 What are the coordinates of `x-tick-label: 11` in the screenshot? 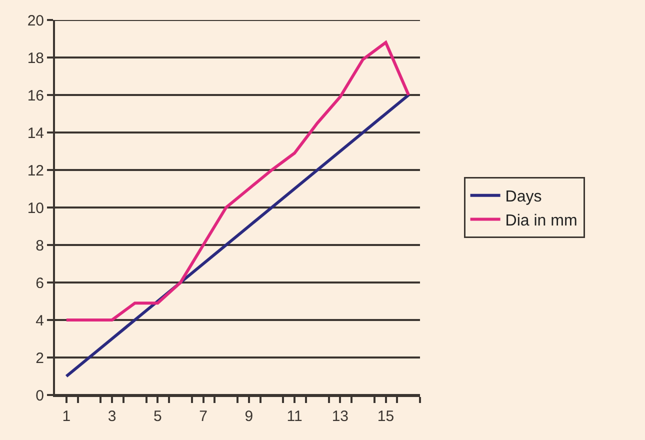 It's located at (294, 416).